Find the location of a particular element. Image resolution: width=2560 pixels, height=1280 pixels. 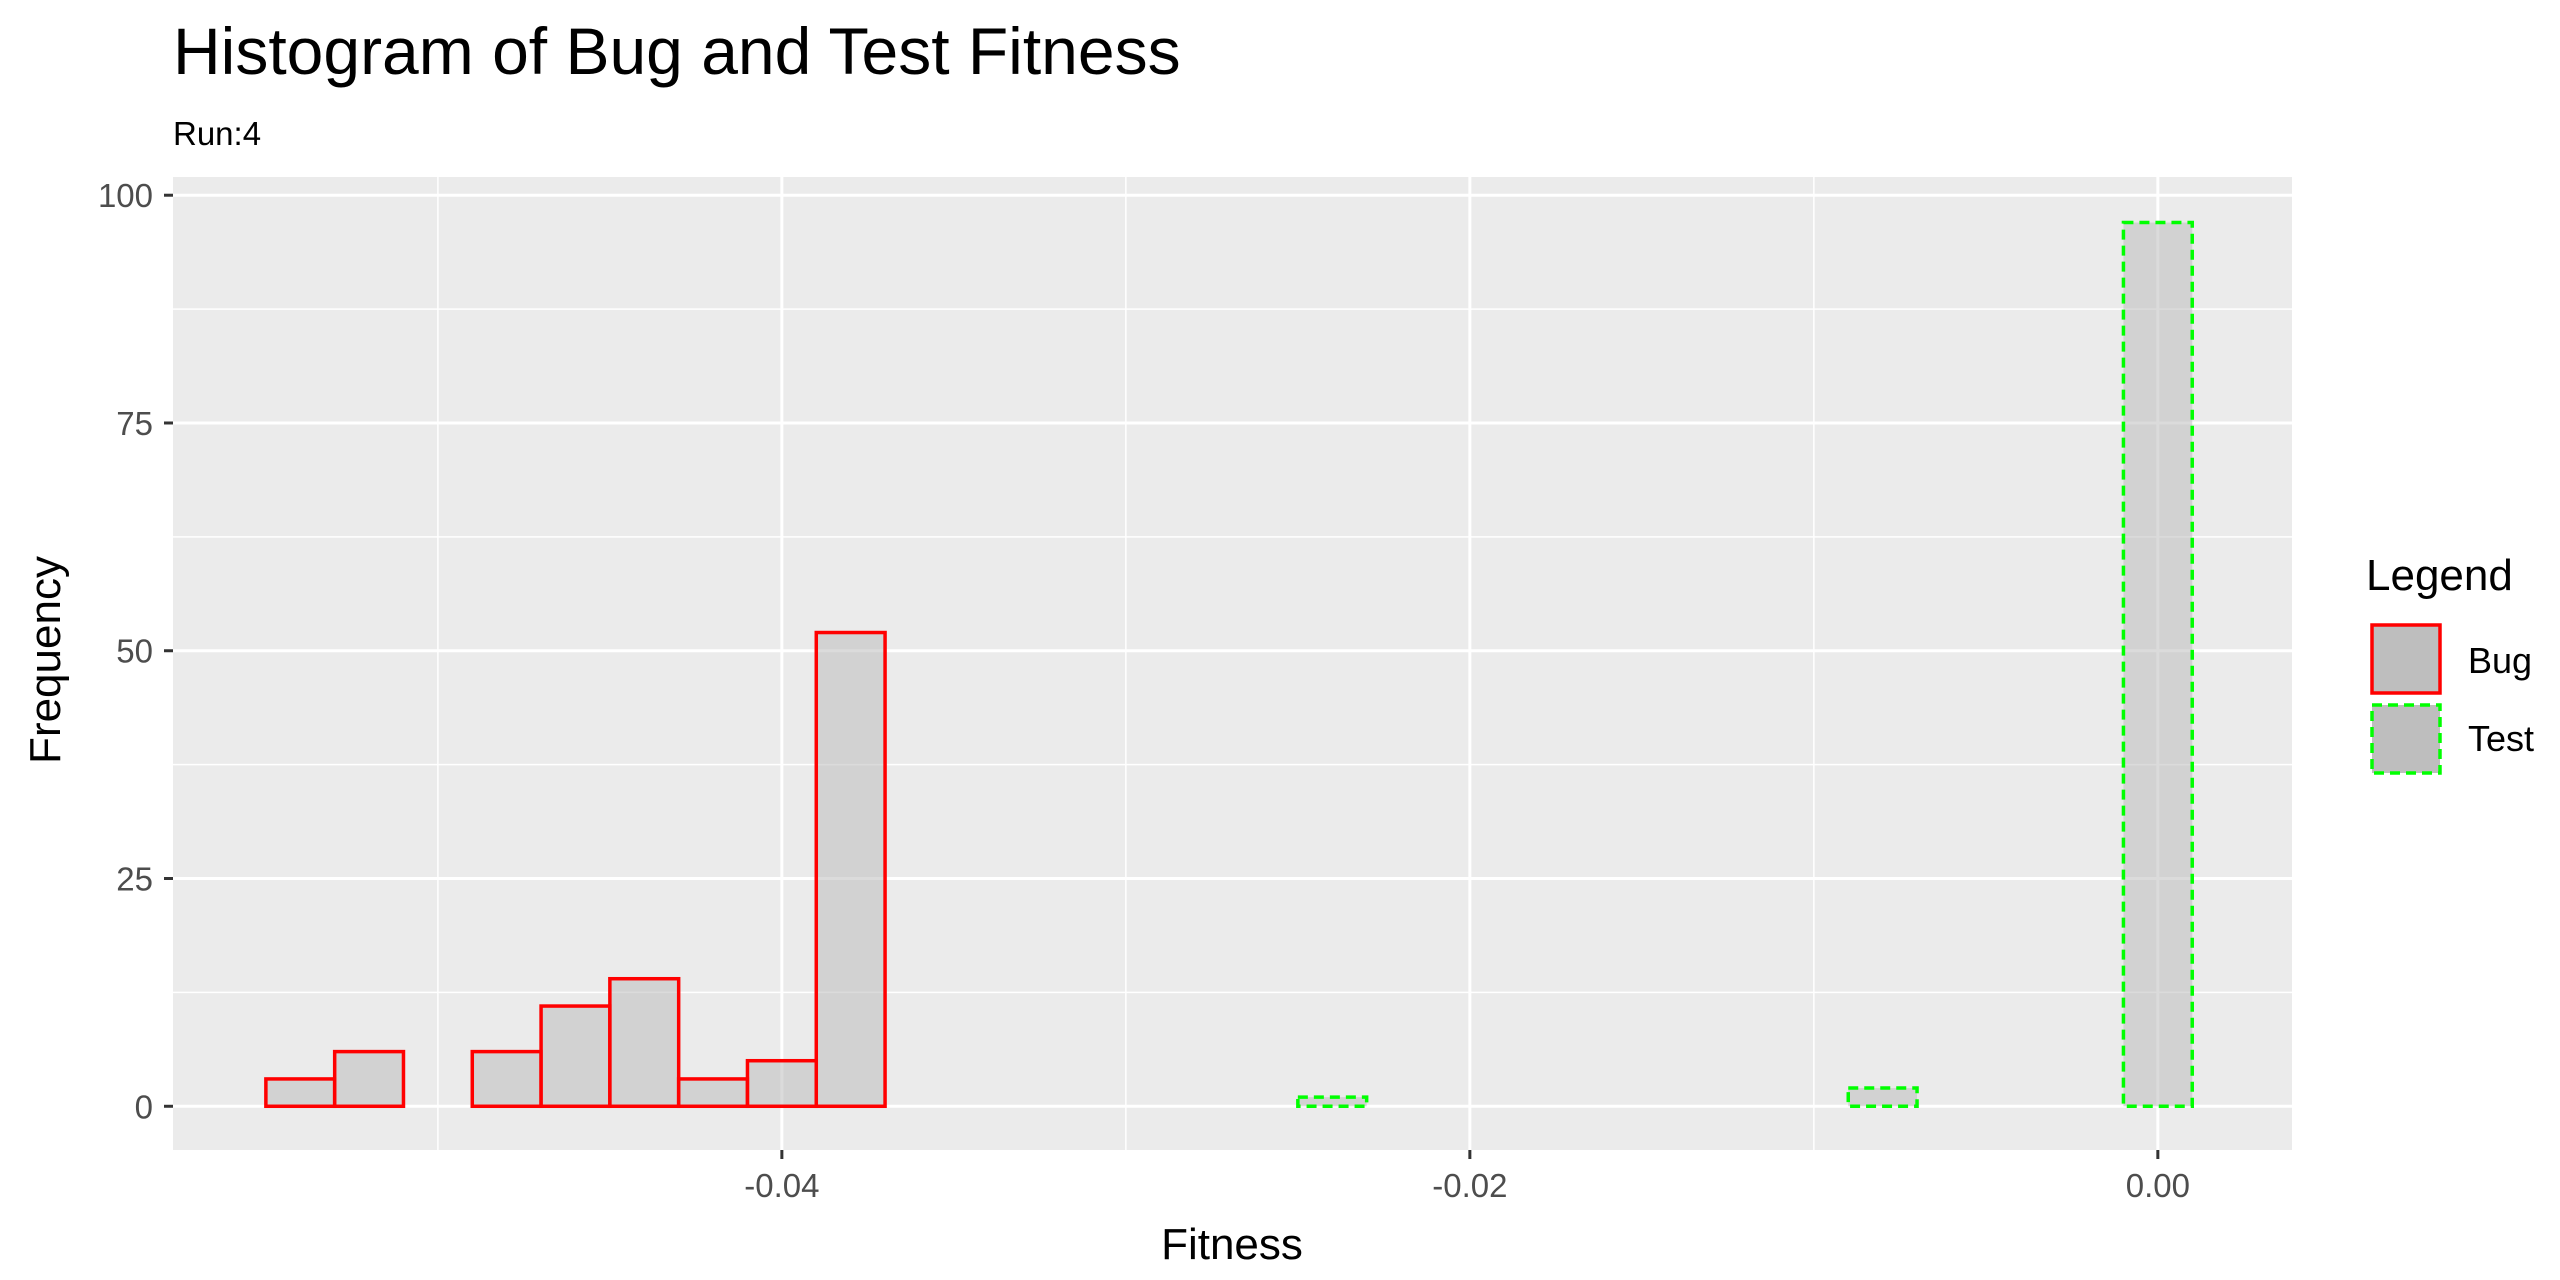

x-tick-label: -0.02 is located at coordinates (1469, 1185).